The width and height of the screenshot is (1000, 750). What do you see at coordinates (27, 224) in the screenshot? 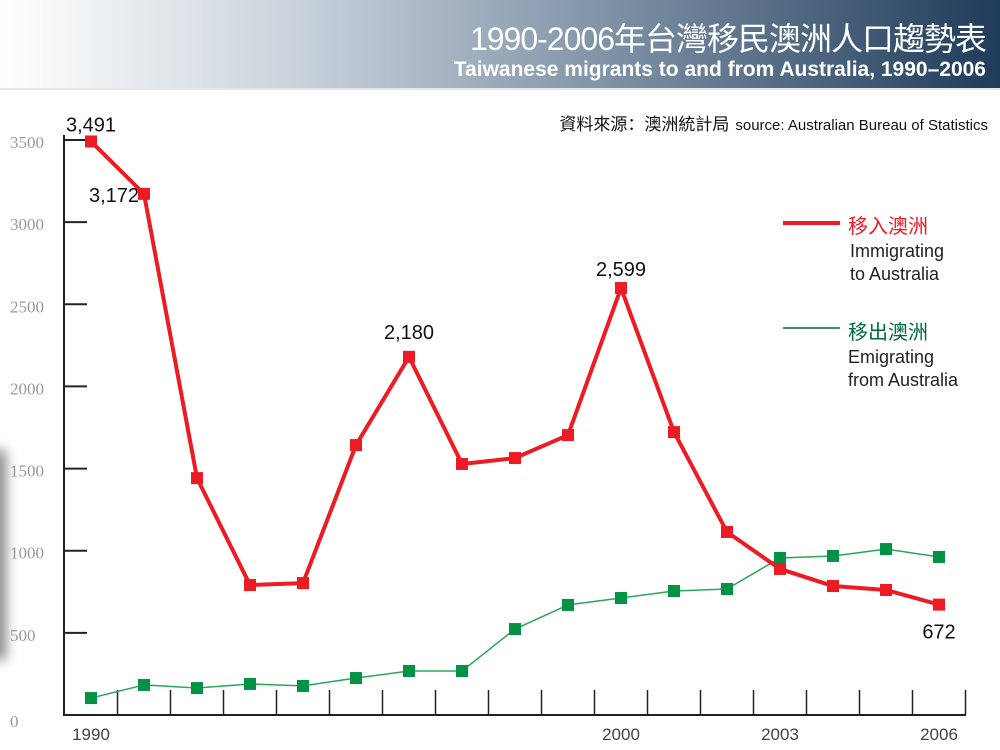
I see `y-tick-label: 3000` at bounding box center [27, 224].